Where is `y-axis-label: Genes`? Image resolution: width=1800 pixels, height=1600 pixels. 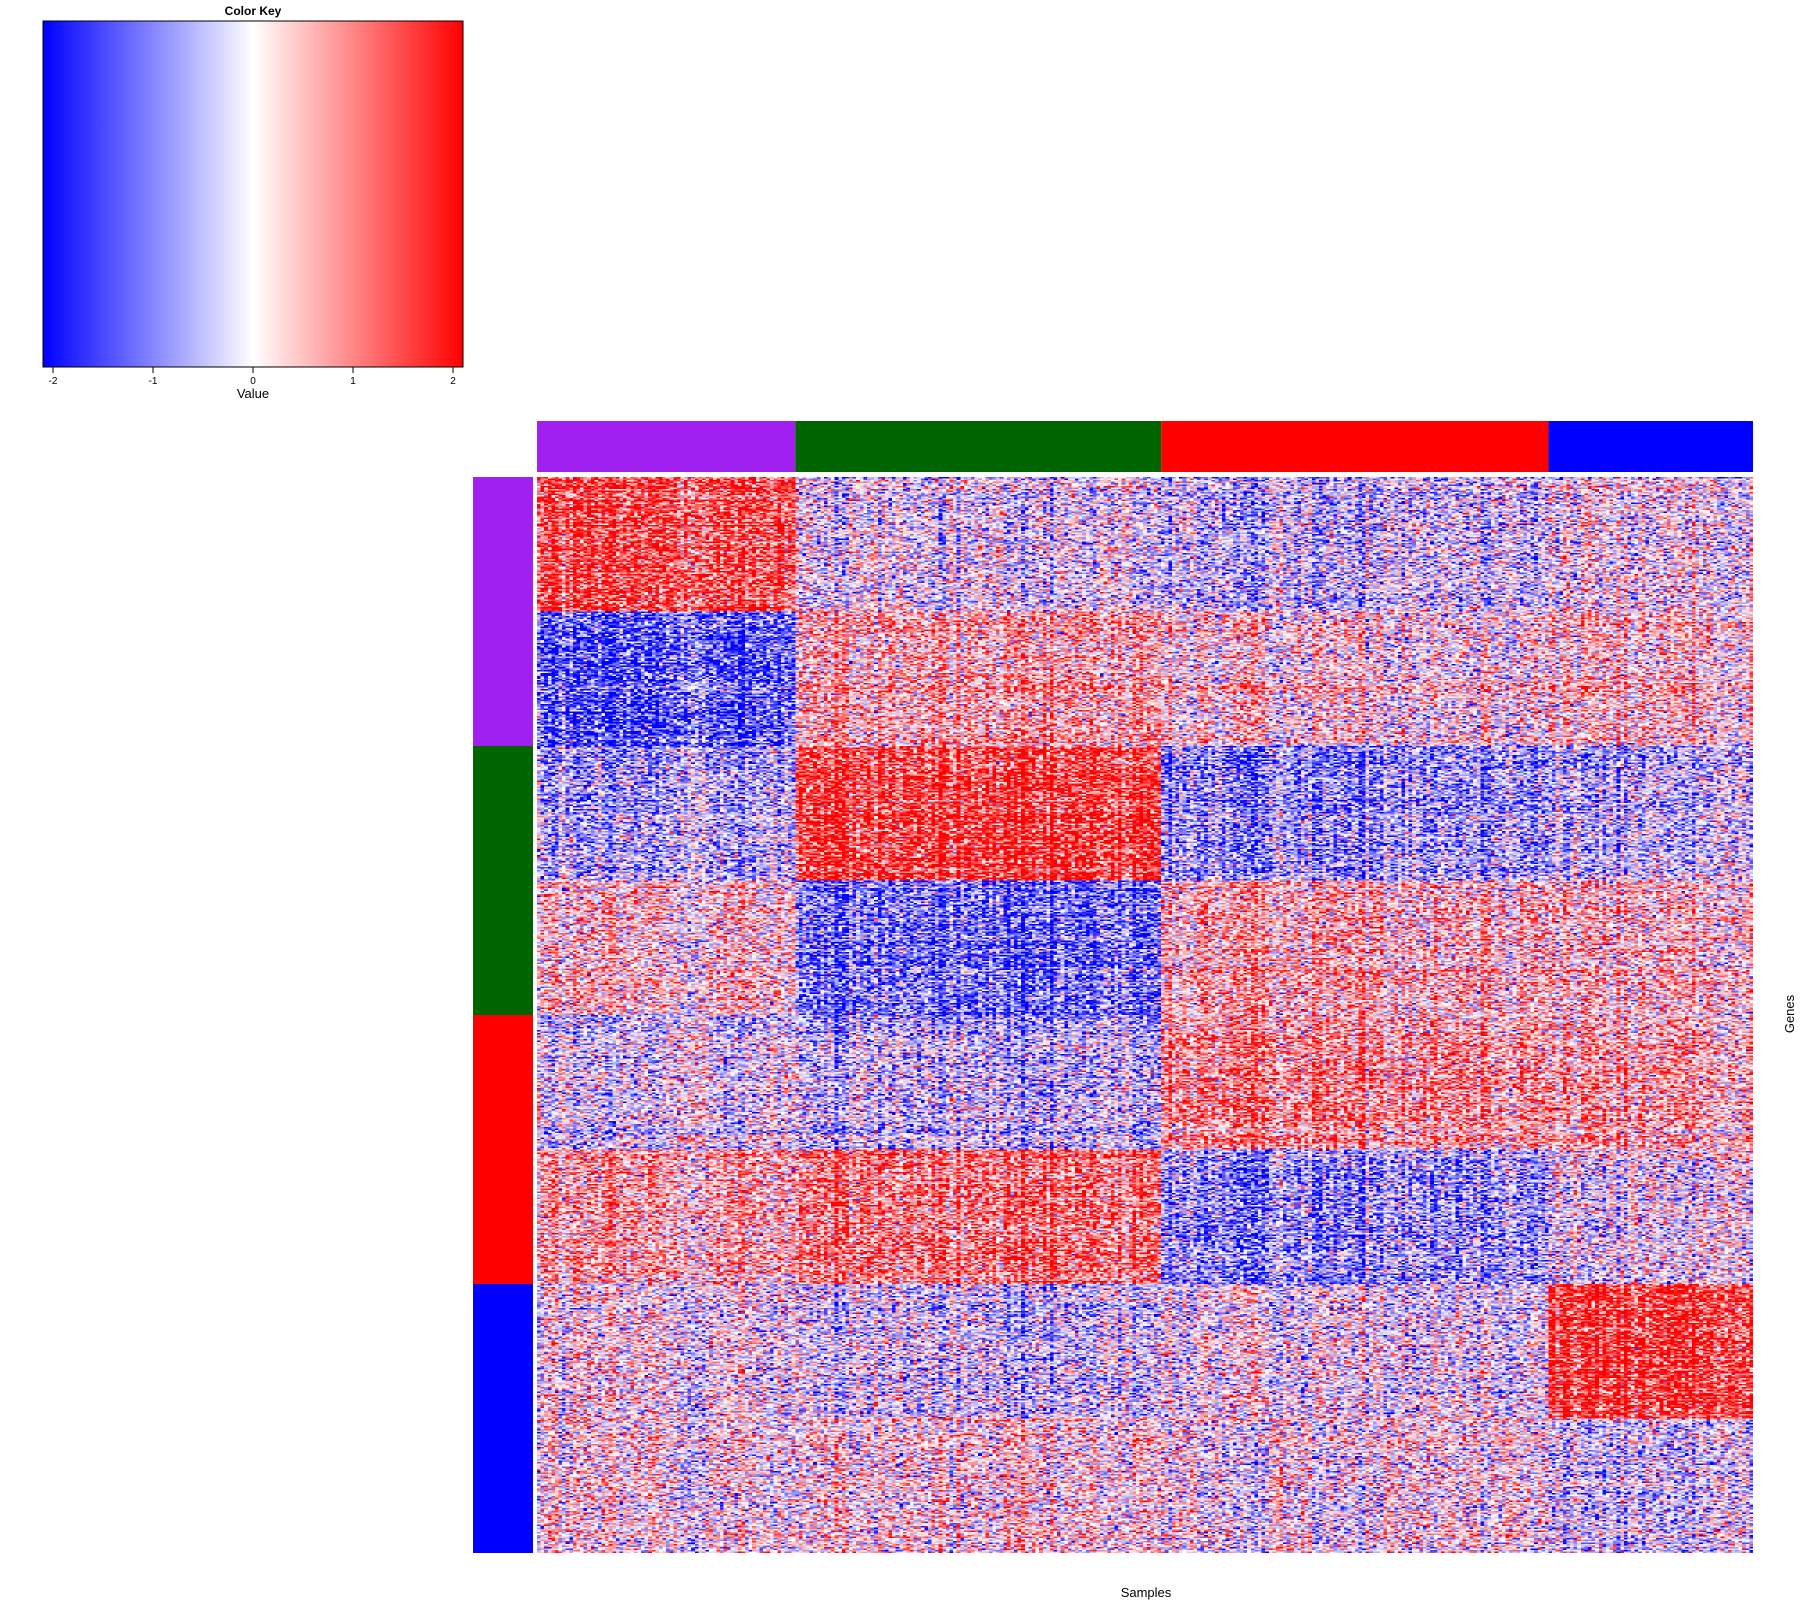 y-axis-label: Genes is located at coordinates (1789, 1013).